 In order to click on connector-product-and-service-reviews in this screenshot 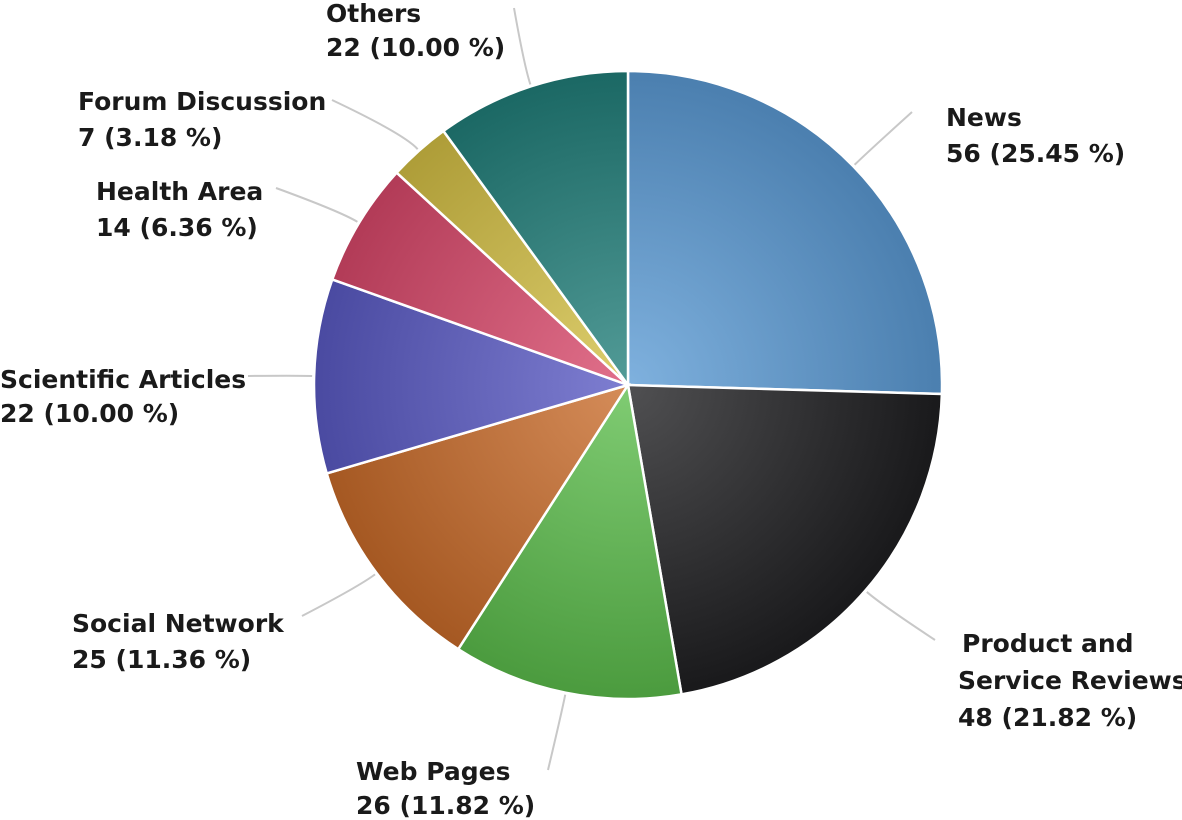, I will do `click(901, 616)`.